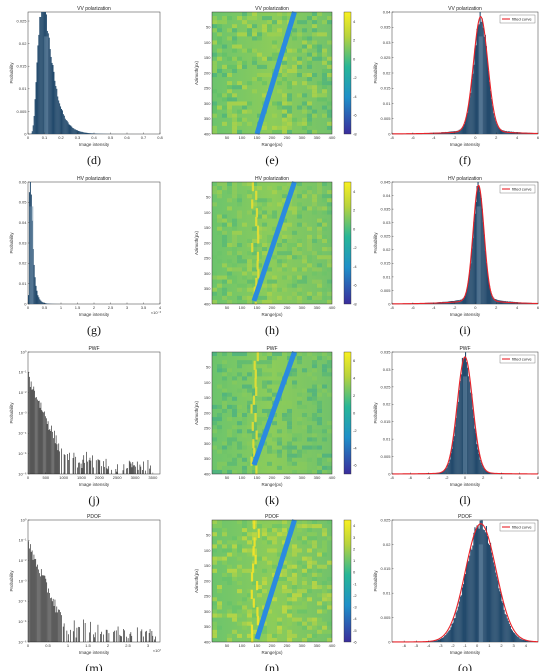 The image size is (550, 671). I want to click on colorbar-tick-label: -6, so click(355, 641).